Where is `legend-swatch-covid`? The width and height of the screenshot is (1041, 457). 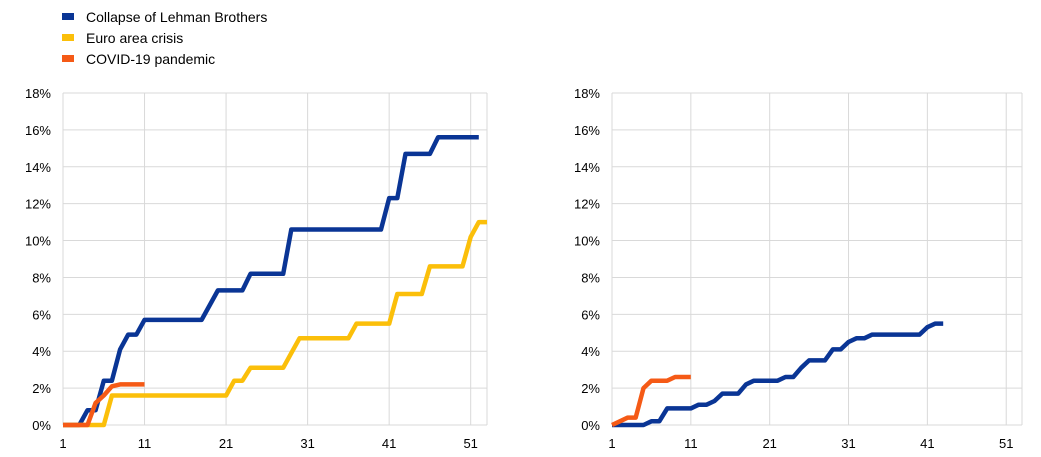
legend-swatch-covid is located at coordinates (68, 58).